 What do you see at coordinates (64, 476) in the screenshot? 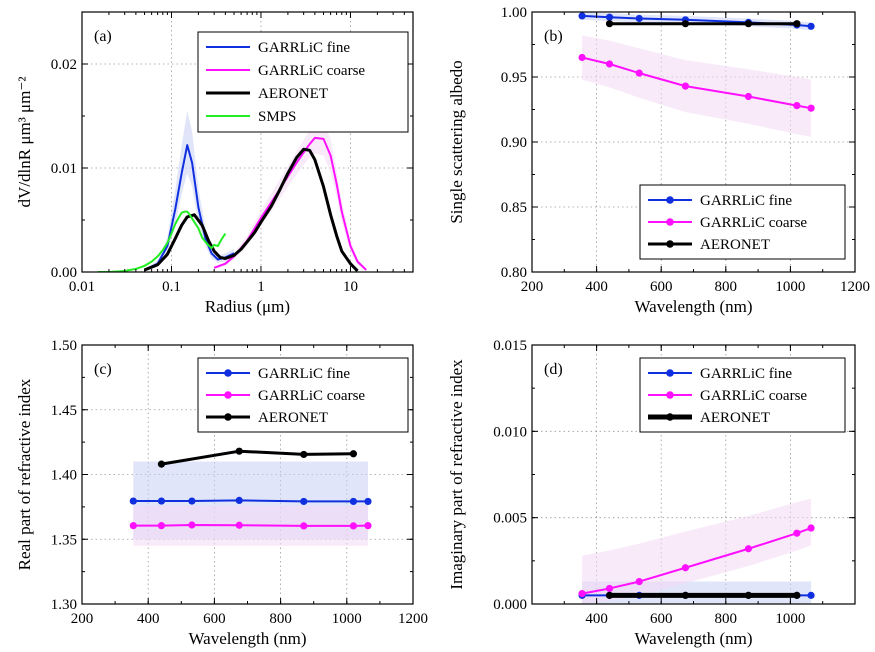
I see `y-tick-label: 1.40` at bounding box center [64, 476].